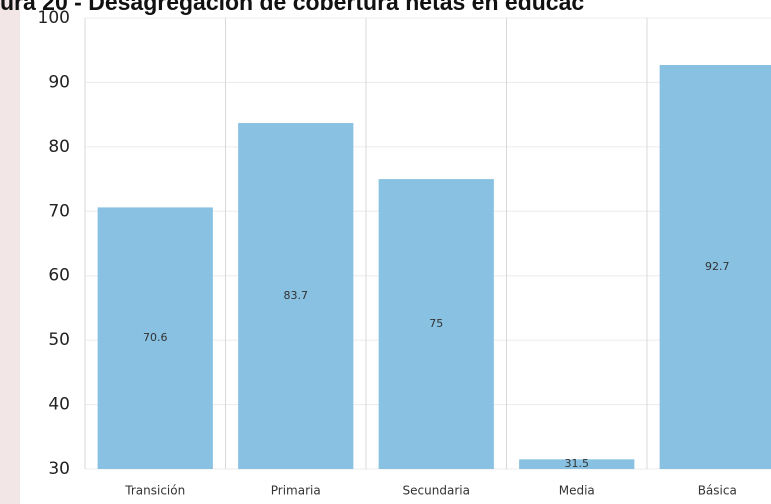 The image size is (771, 504). I want to click on y-tick-label: 50, so click(59, 340).